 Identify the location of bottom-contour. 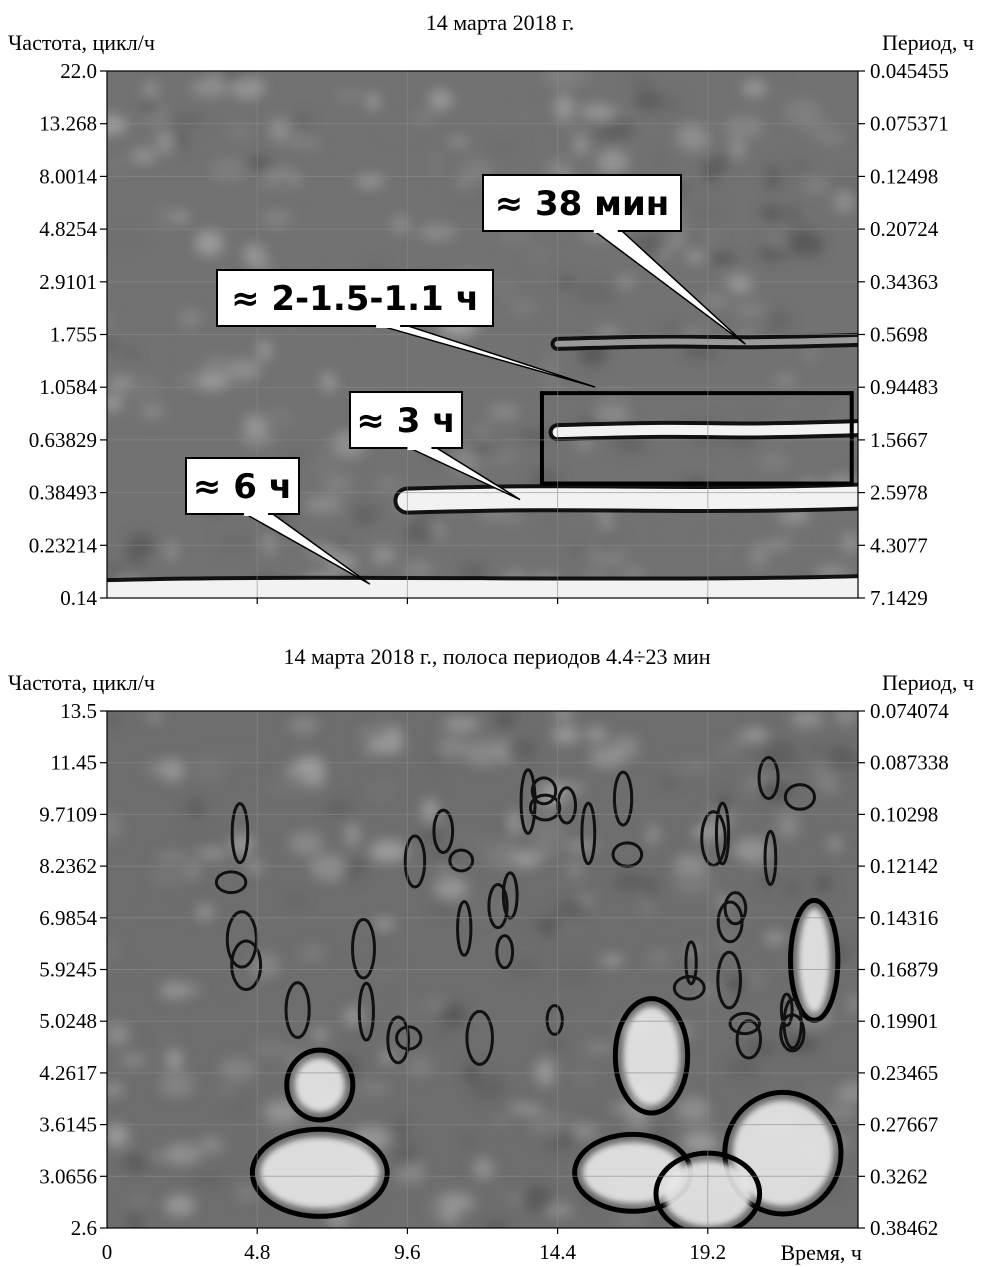
(320, 1085).